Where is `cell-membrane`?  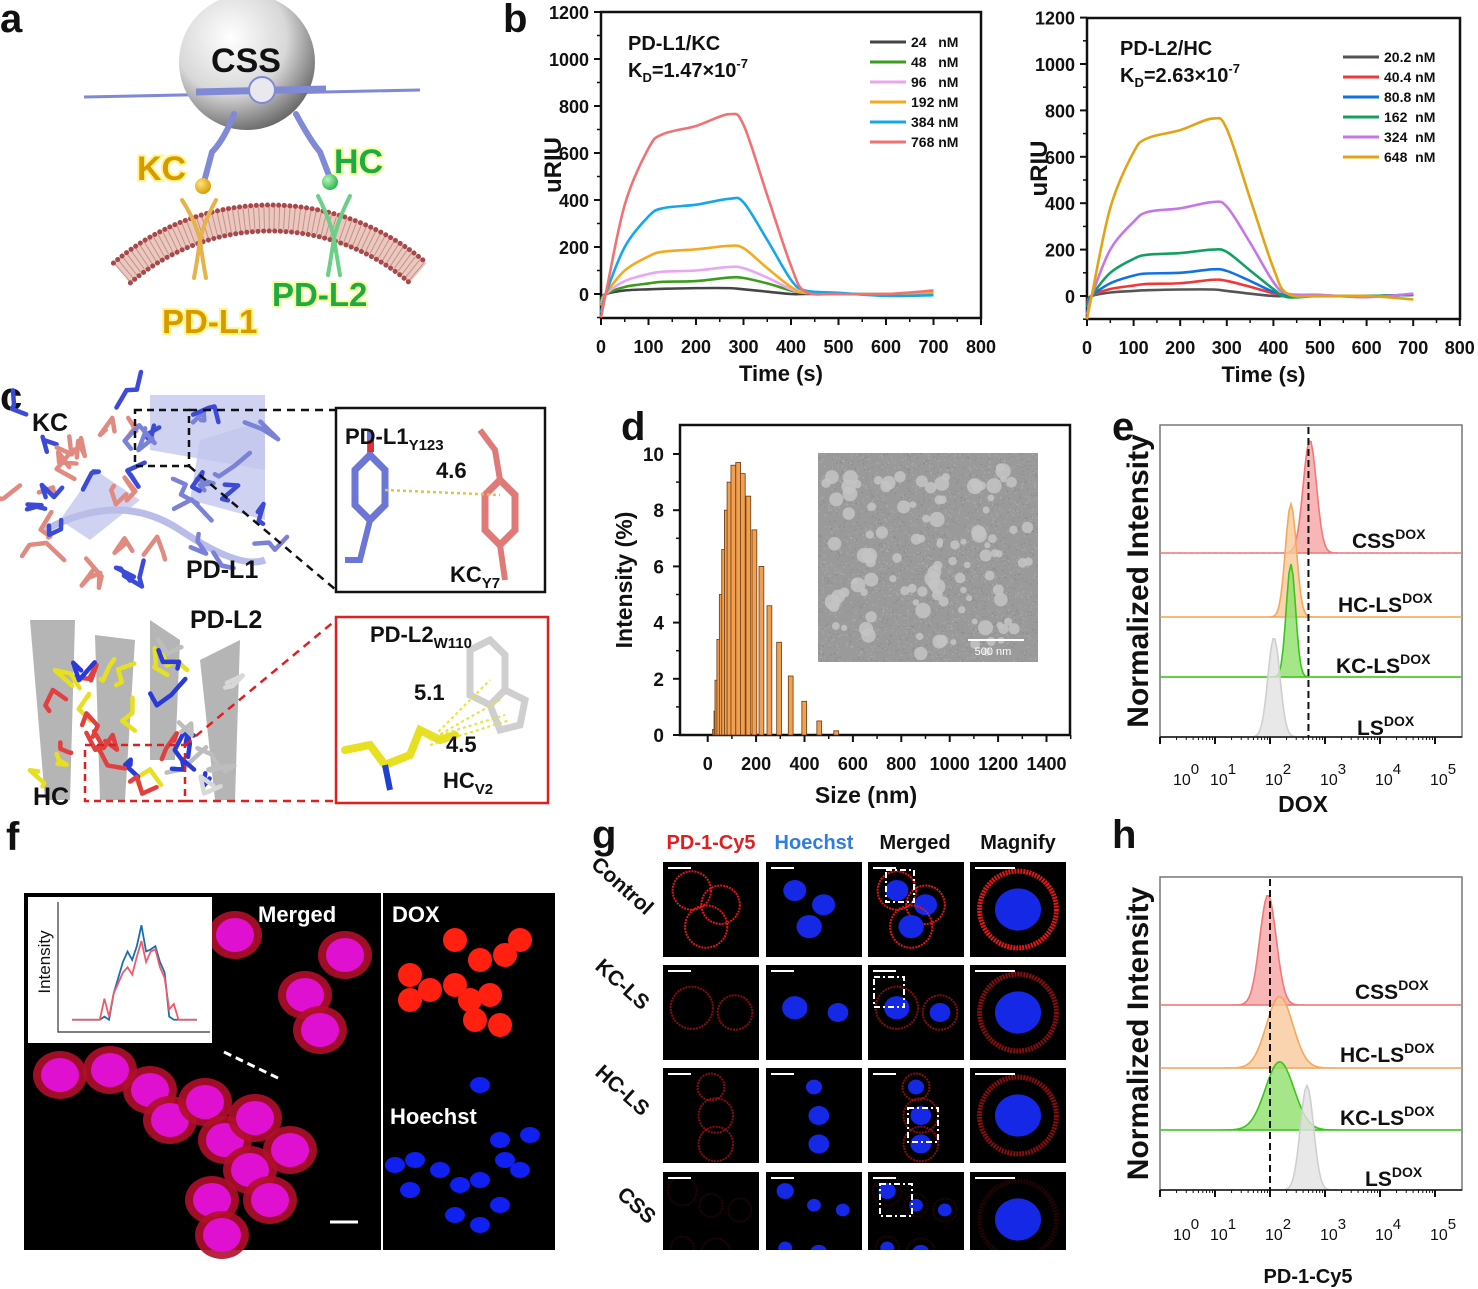 cell-membrane is located at coordinates (270, 244).